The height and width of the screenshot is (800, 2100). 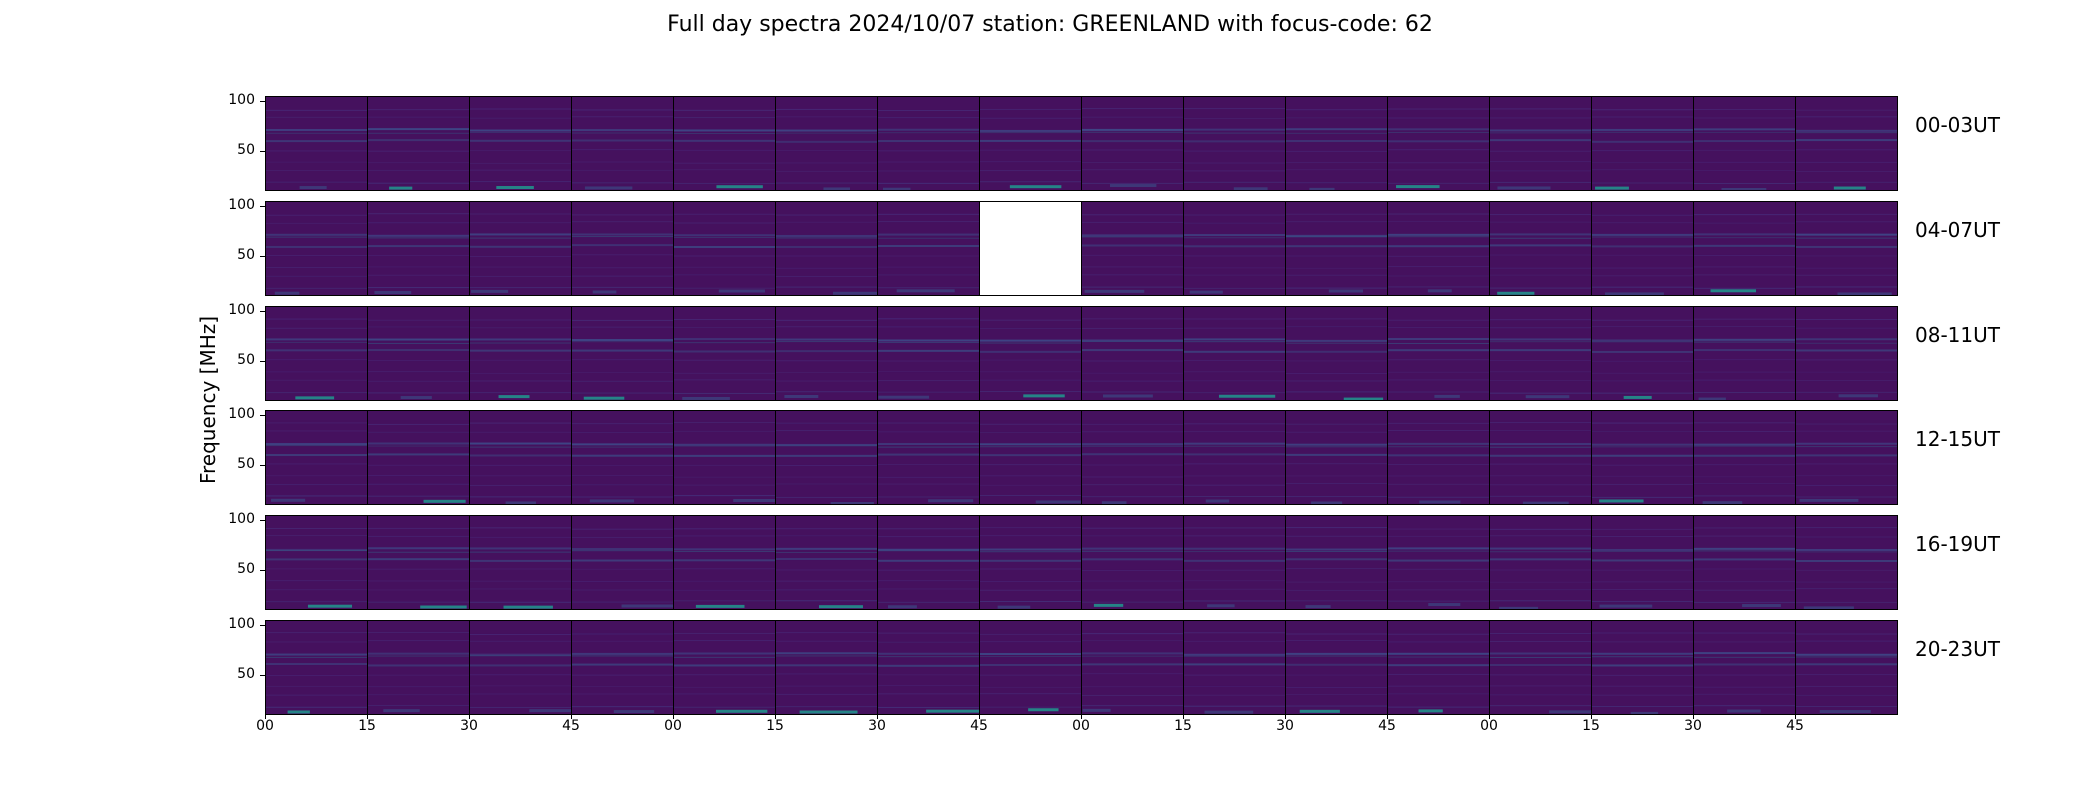 What do you see at coordinates (1957, 544) in the screenshot?
I see `row-time-label: 16-19UT` at bounding box center [1957, 544].